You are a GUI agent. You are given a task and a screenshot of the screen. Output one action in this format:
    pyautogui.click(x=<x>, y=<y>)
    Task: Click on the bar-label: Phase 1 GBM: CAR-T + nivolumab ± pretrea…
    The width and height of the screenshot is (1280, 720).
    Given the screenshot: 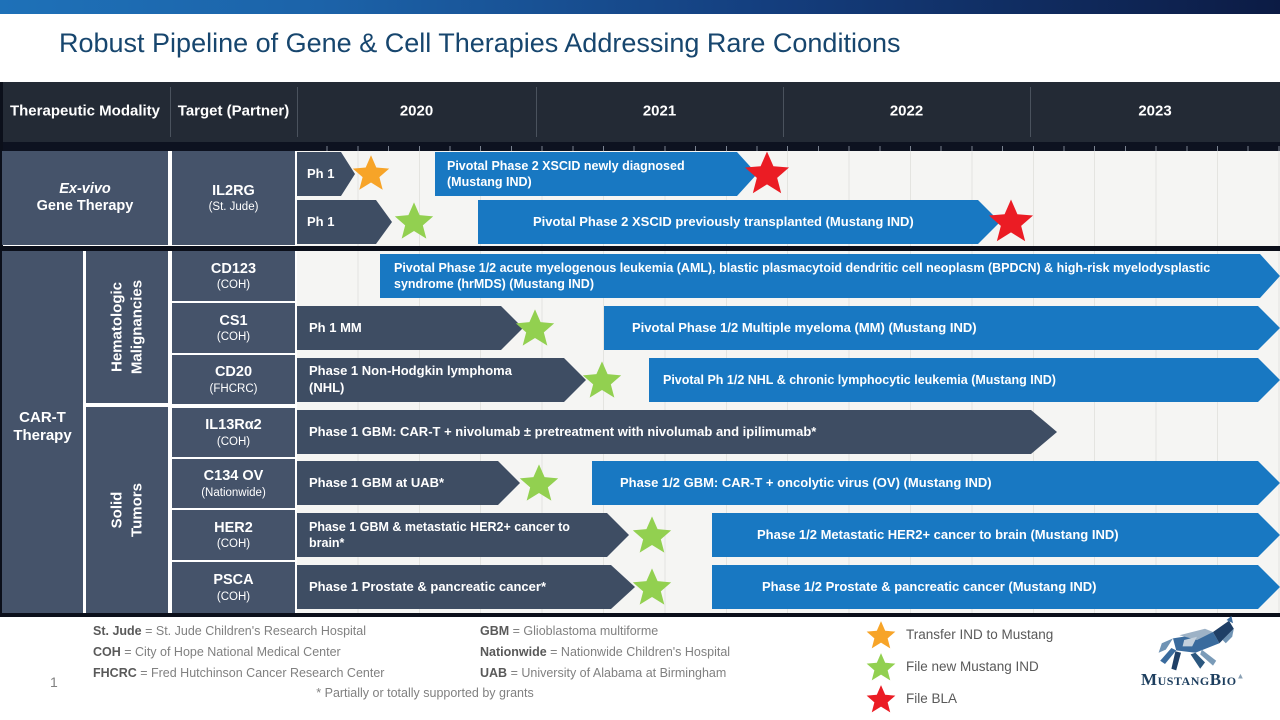 What is the action you would take?
    pyautogui.click(x=563, y=431)
    